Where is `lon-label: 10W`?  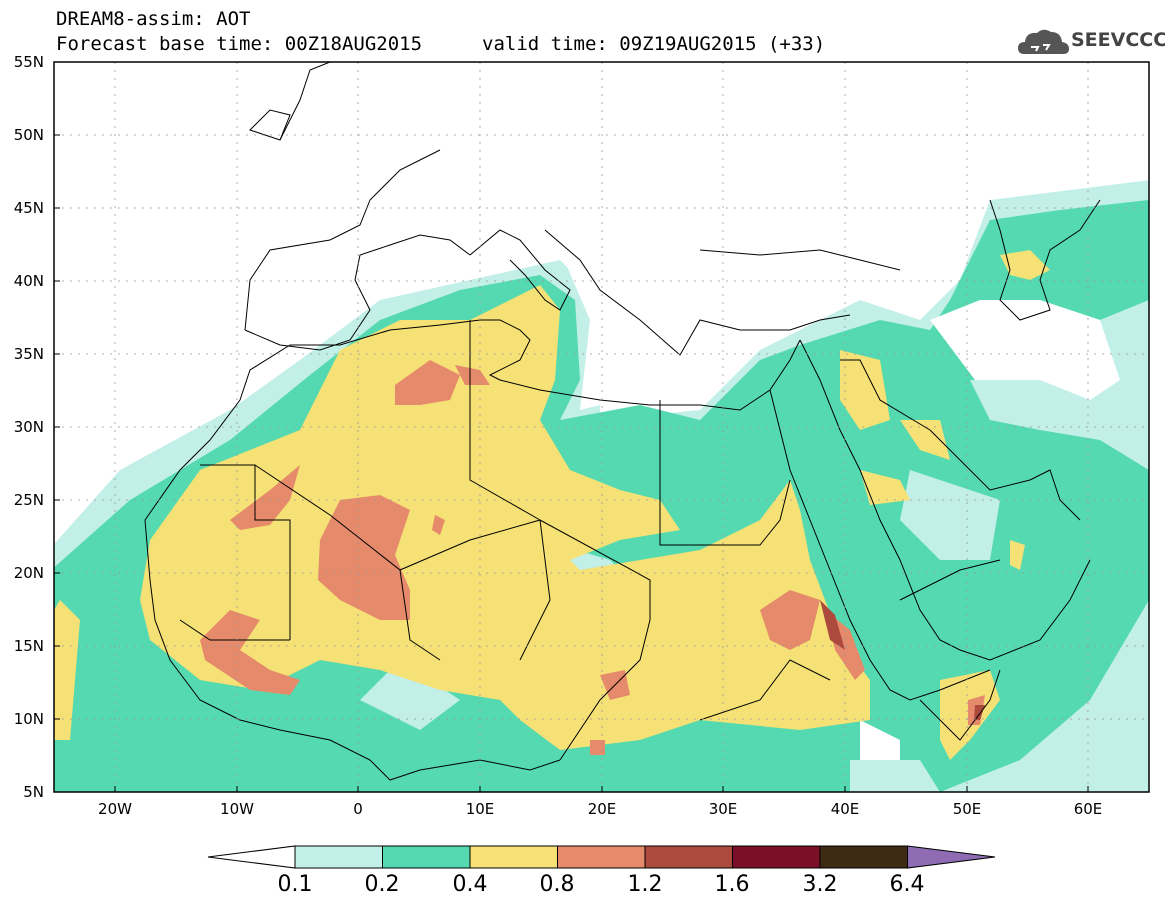
lon-label: 10W is located at coordinates (237, 809).